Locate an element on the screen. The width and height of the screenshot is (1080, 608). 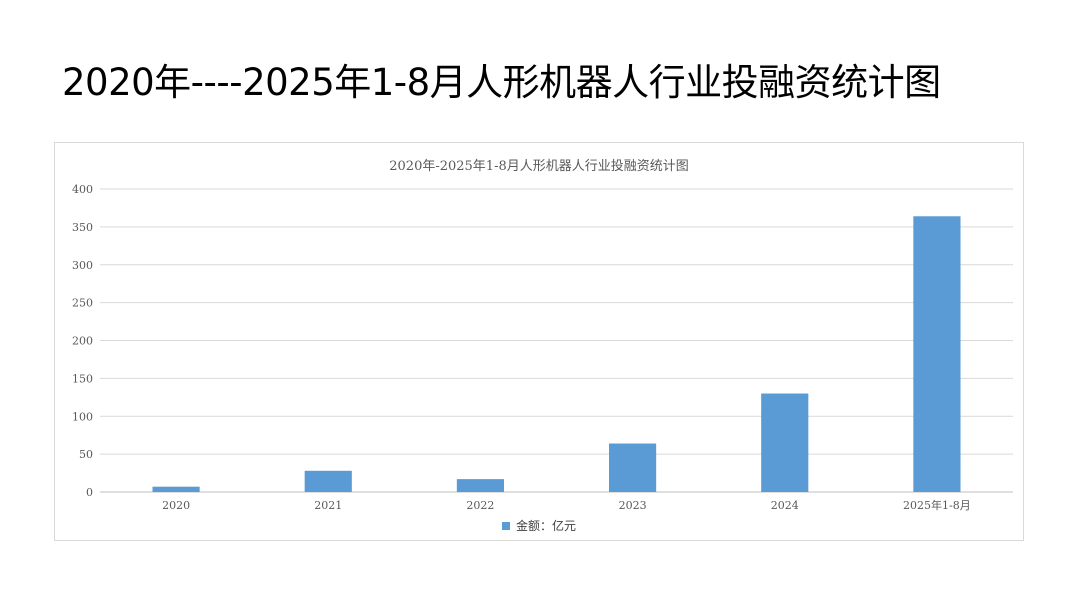
x-tick-label: 2021 is located at coordinates (328, 505).